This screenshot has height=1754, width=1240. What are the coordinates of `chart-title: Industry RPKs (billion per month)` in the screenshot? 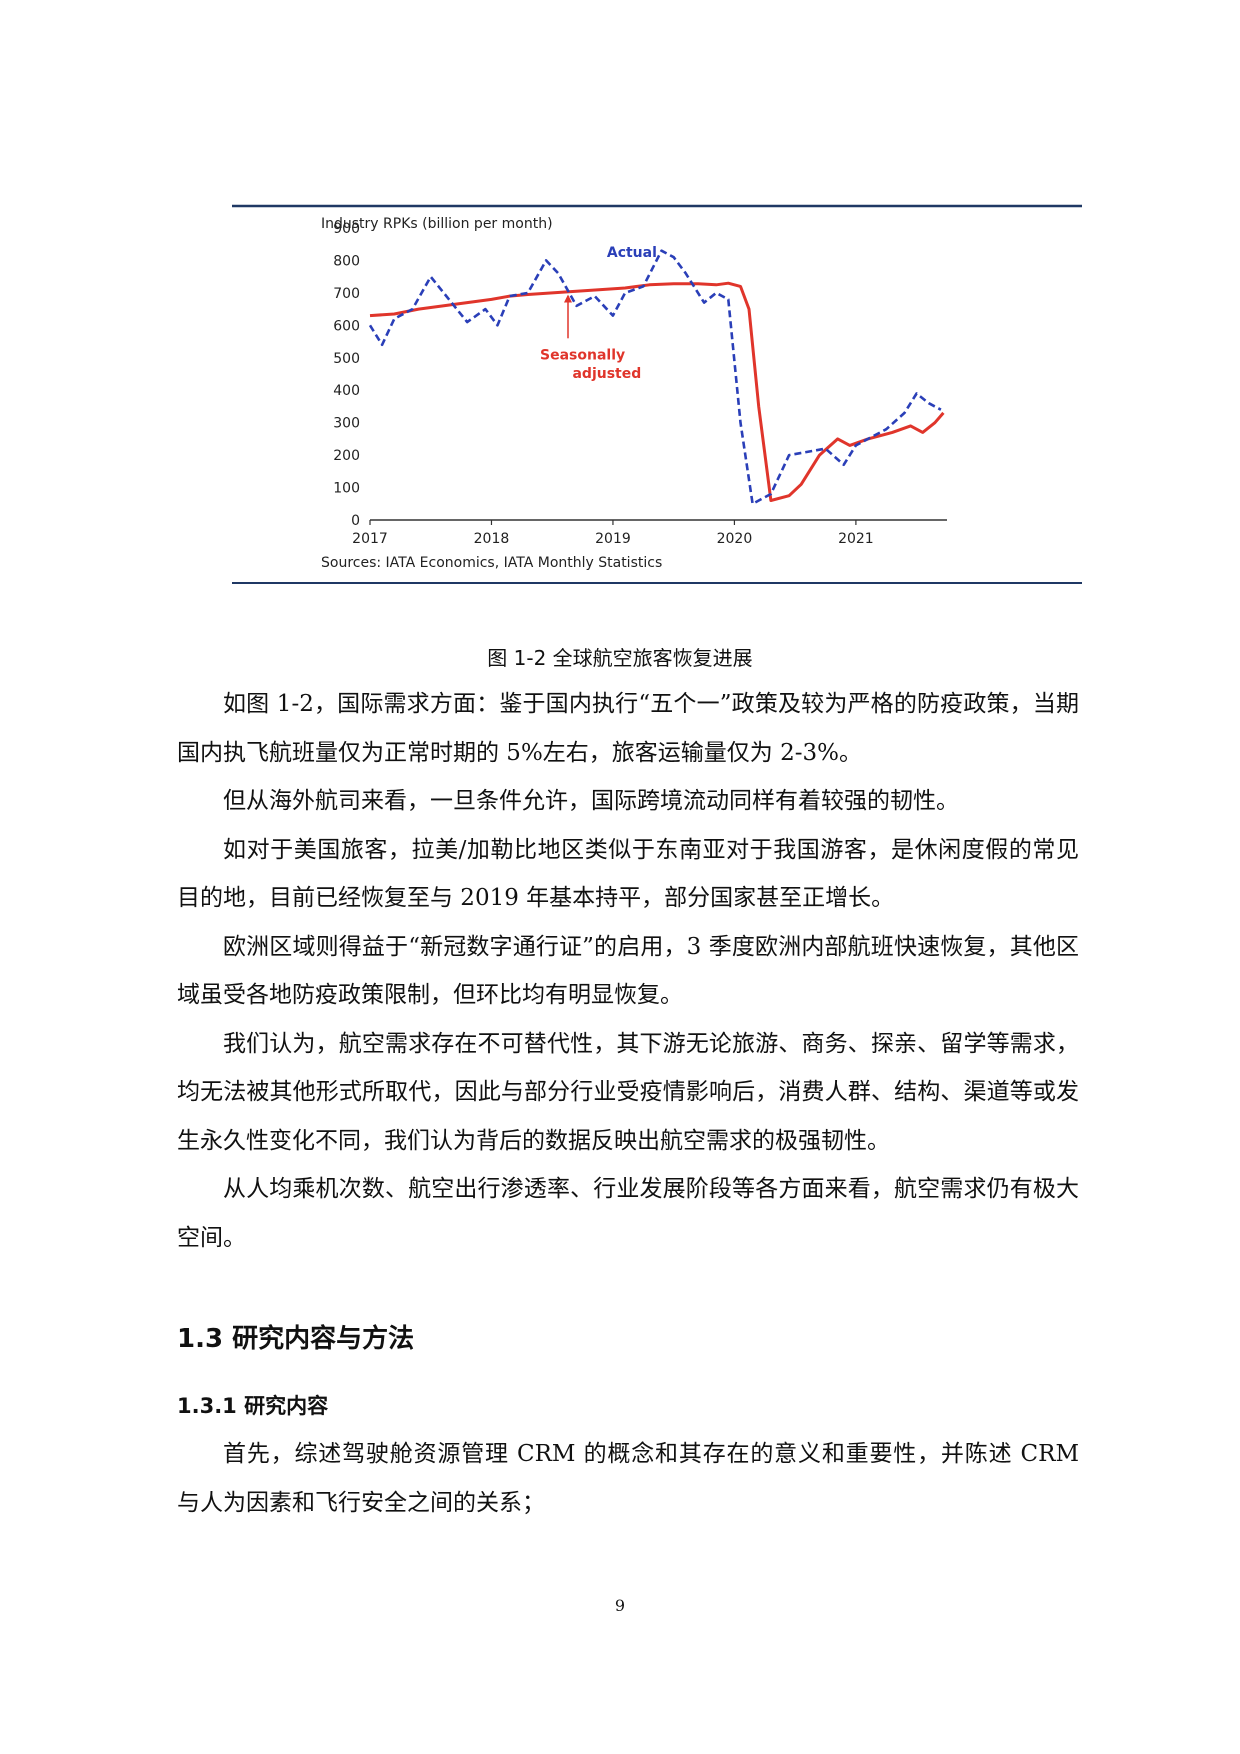 It's located at (437, 224).